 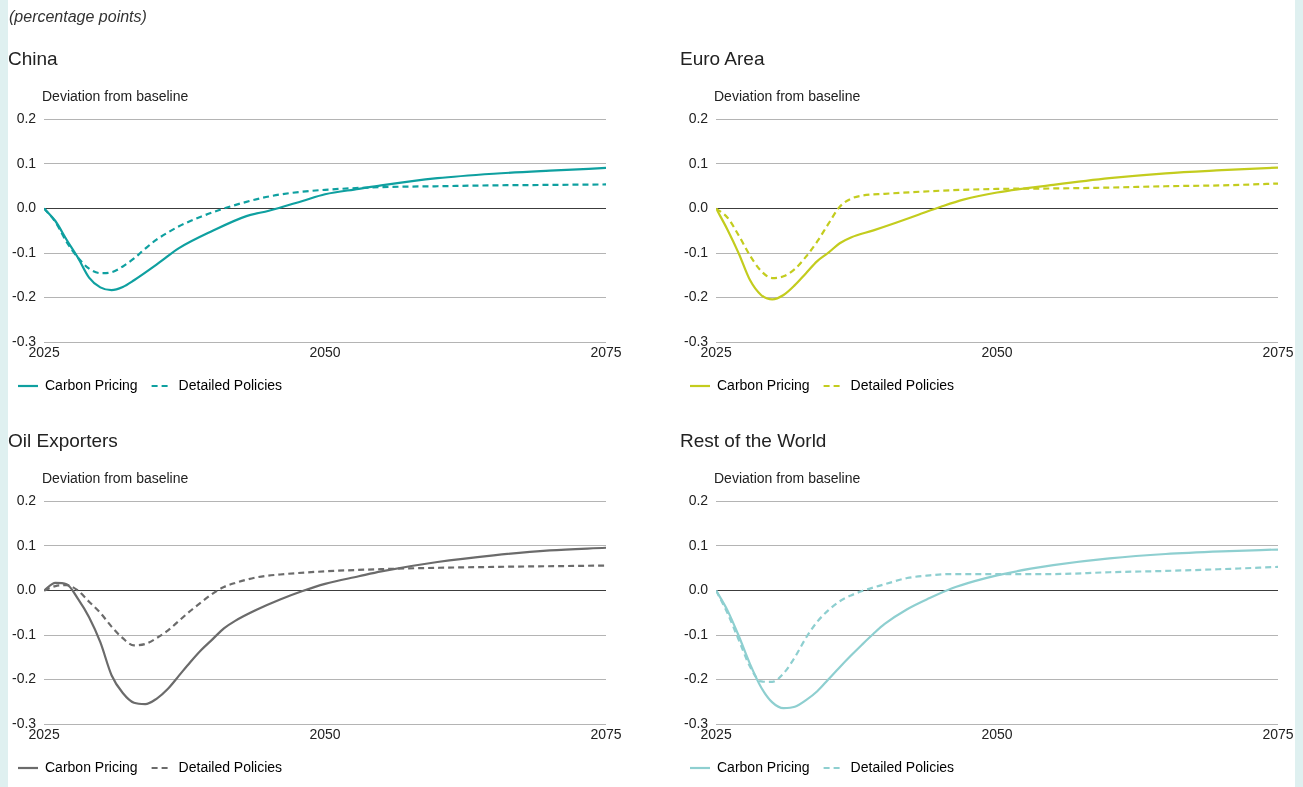 I want to click on chart-title: Rest of the World, so click(x=753, y=441).